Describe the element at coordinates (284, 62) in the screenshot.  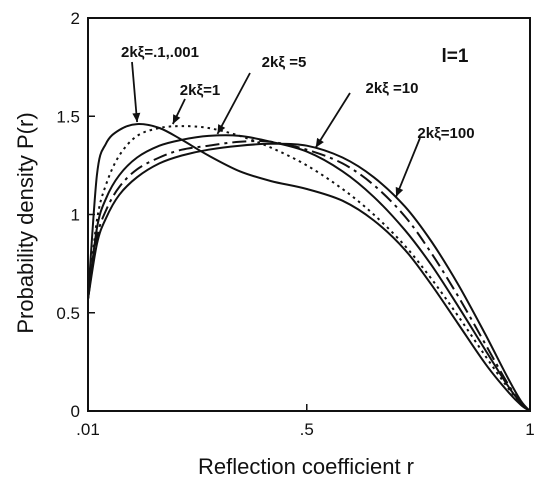
I see `series-annotation-label: 2kξ =5` at that location.